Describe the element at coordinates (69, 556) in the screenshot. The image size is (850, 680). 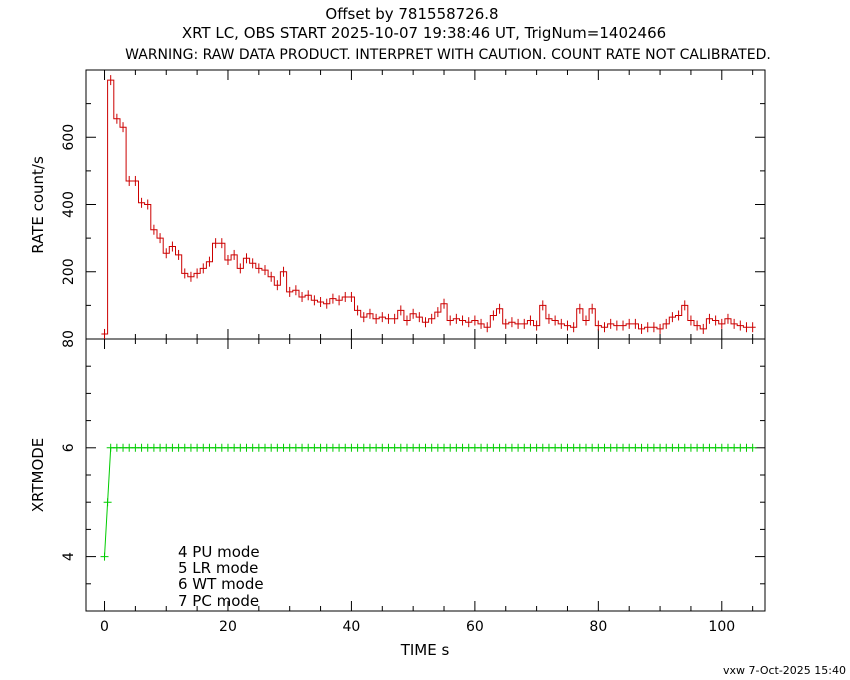
I see `y-tick-label: 4` at that location.